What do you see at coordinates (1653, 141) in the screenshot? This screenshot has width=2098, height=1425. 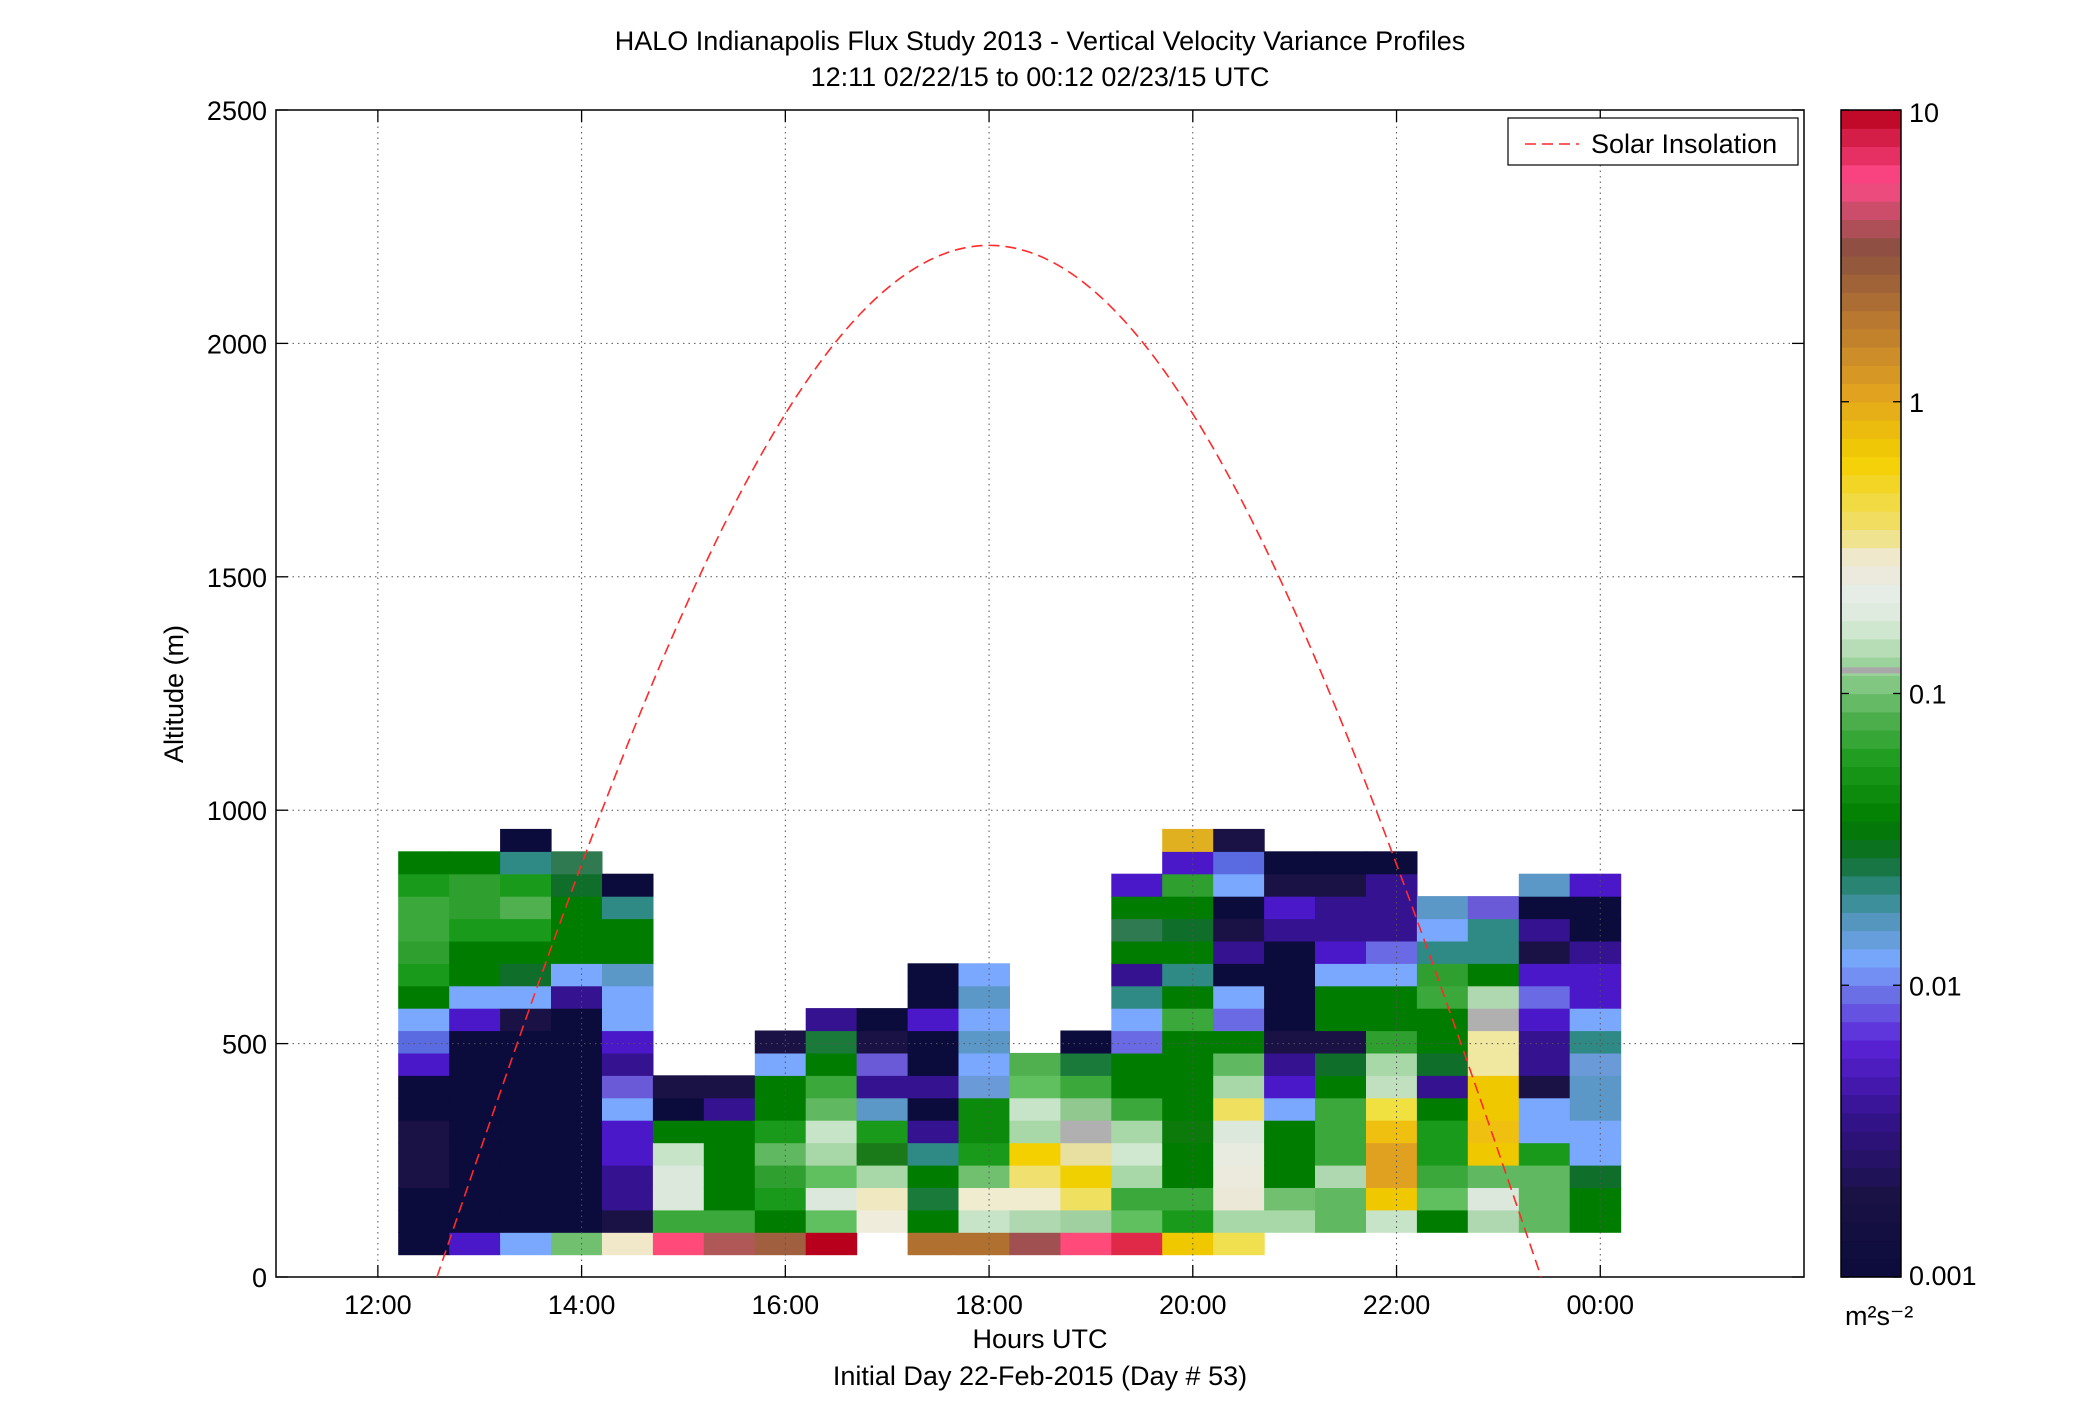 I see `legend: Solar Insolation` at bounding box center [1653, 141].